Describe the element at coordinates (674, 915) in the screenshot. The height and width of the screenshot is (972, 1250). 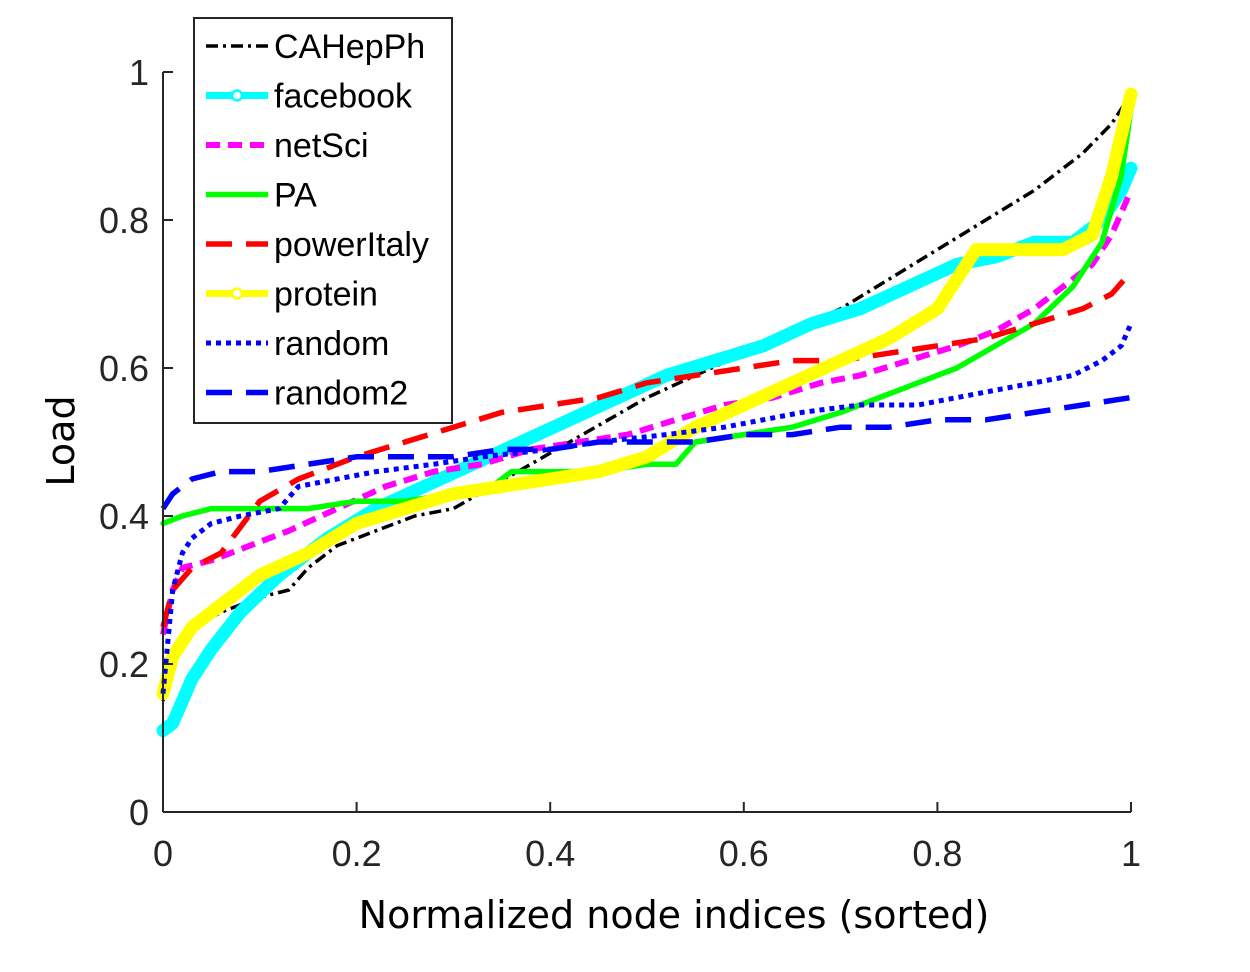
I see `x-axis-label: Normalized node indices (sorted)` at that location.